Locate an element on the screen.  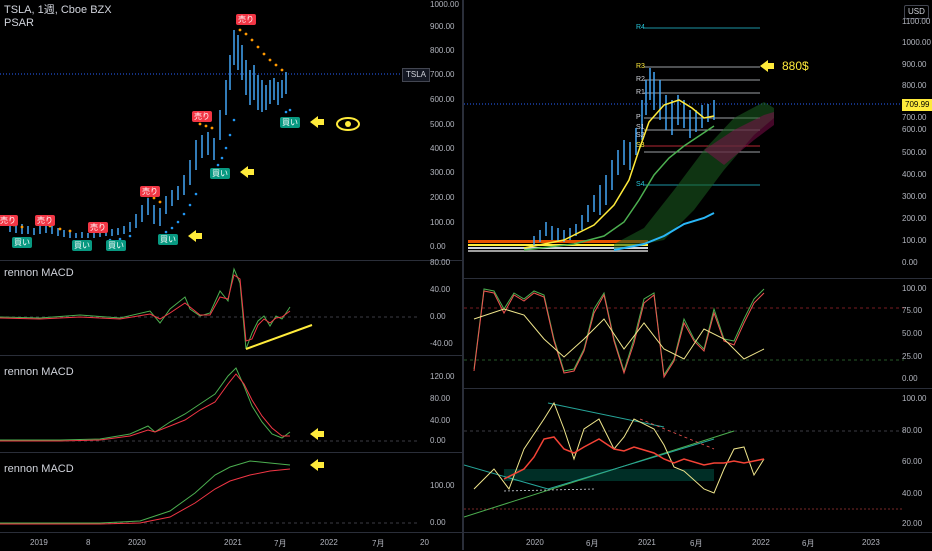
right-time-axis: 2020 6月 2021 6月 2022 6月 2023 is located at coordinates (698, 541).